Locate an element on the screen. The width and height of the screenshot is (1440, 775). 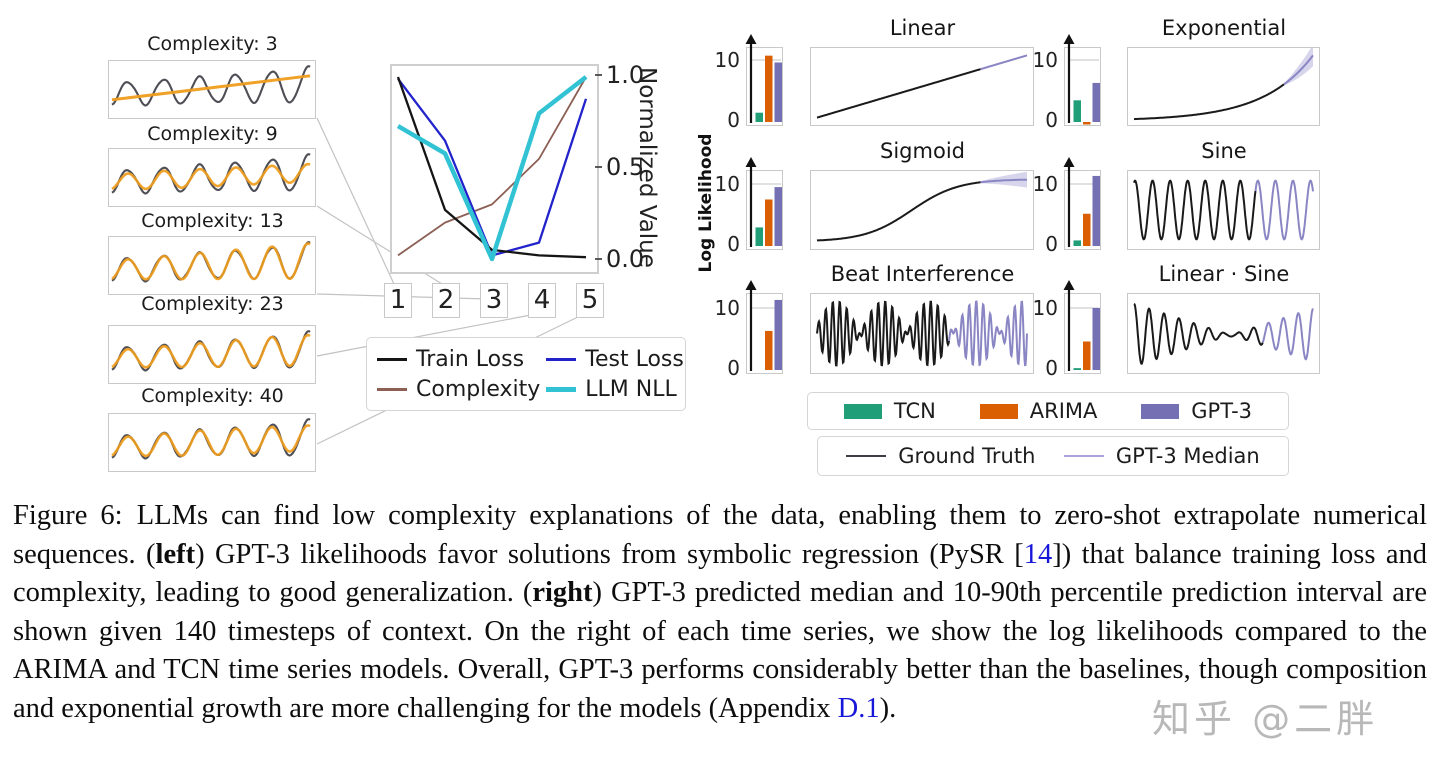
log-likelihood-bars-exponential is located at coordinates (1082, 80).